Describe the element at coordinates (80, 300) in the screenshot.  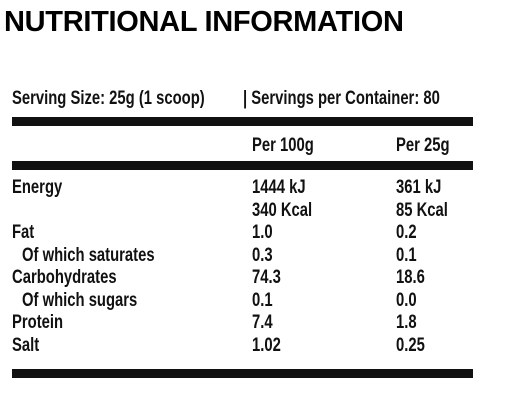
I see `row-label: Of which sugars` at that location.